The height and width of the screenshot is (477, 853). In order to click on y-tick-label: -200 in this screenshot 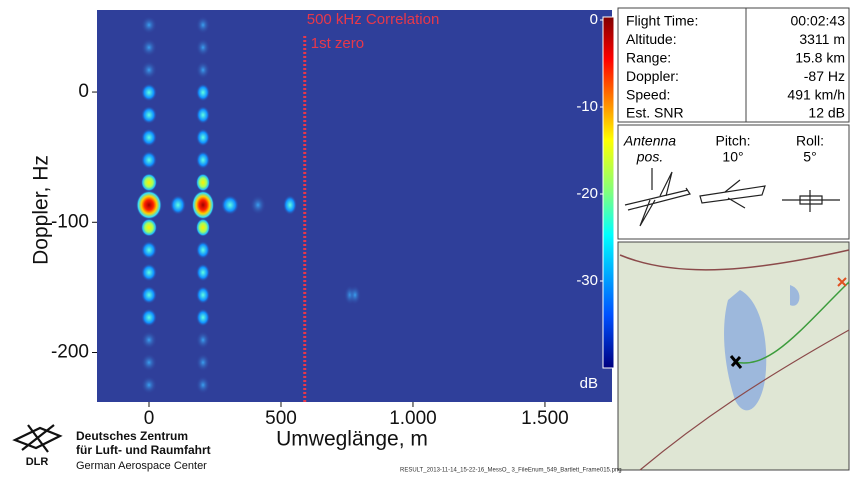, I will do `click(70, 352)`.